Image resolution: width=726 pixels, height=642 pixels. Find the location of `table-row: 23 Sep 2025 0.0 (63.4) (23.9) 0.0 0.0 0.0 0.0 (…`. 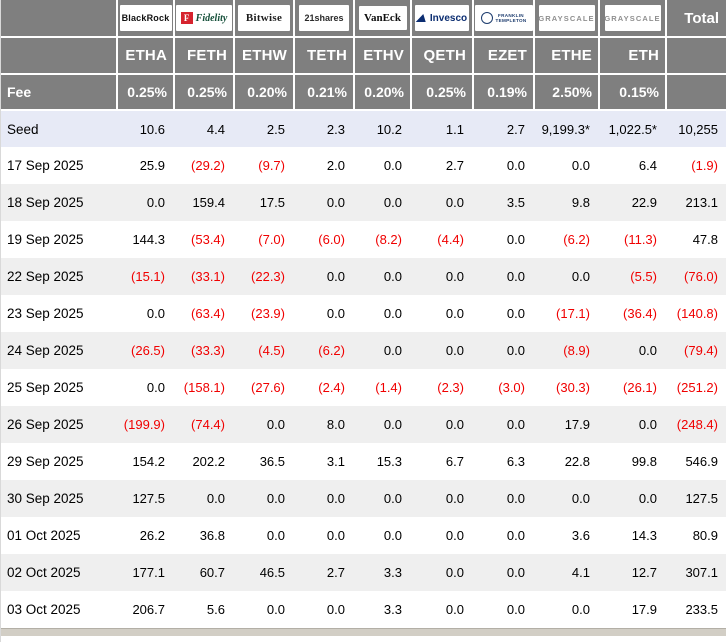

table-row: 23 Sep 2025 0.0 (63.4) (23.9) 0.0 0.0 0.0 0.0 (… is located at coordinates (363, 313).